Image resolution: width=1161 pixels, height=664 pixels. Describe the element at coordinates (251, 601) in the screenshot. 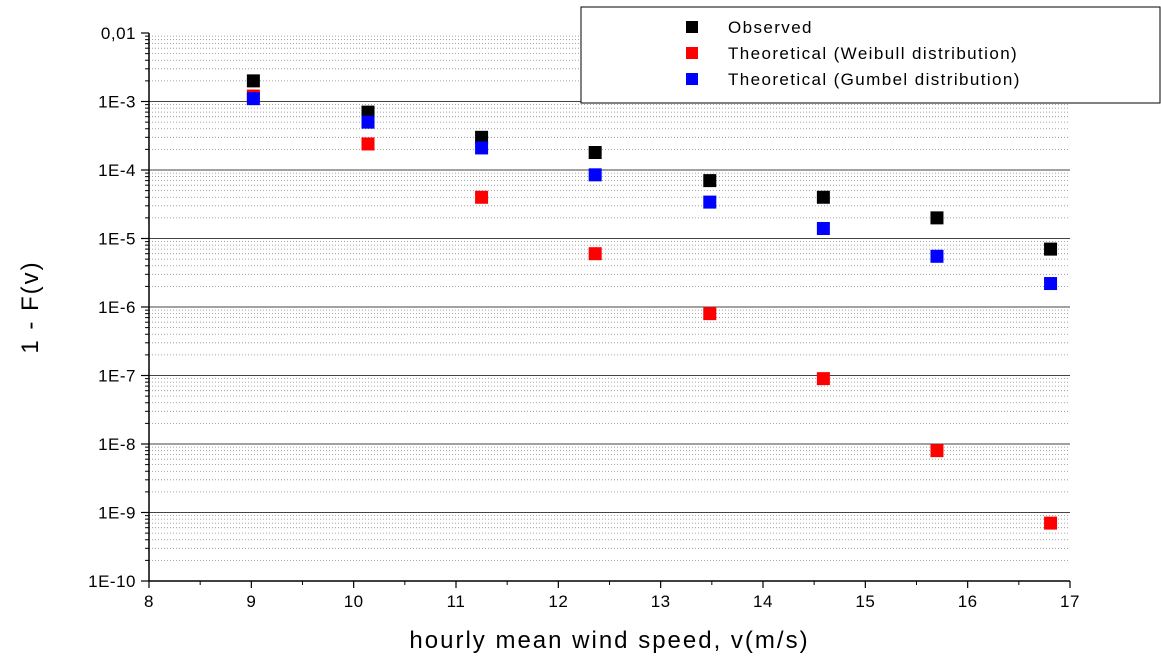

I see `x-tick-label: 9` at that location.